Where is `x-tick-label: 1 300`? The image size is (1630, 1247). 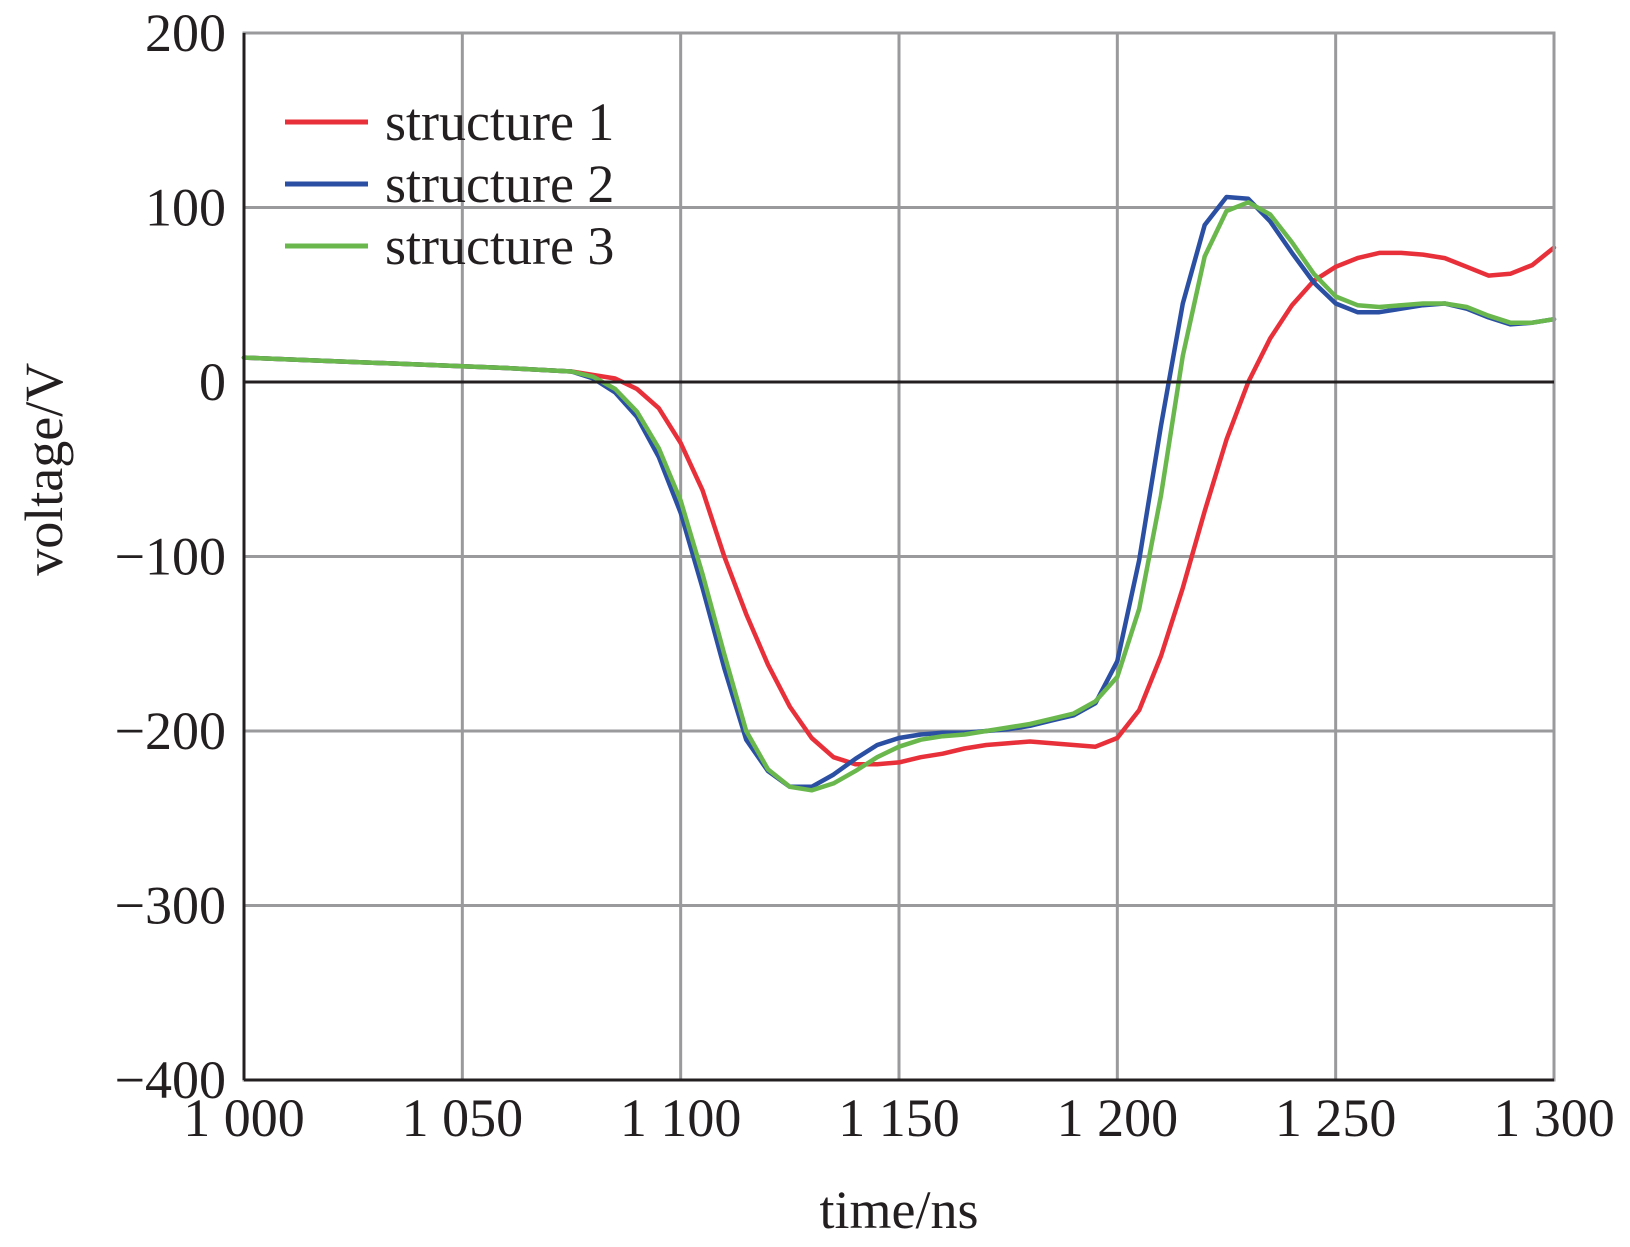 x-tick-label: 1 300 is located at coordinates (1554, 1118).